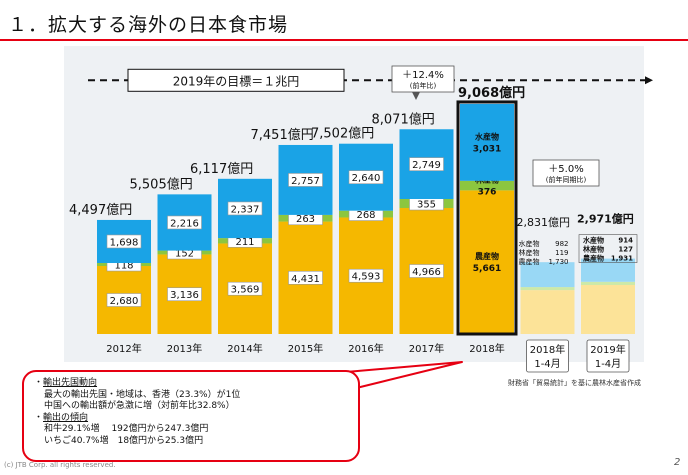 Image resolution: width=688 pixels, height=475 pixels. I want to click on category-label-2: 2014年, so click(244, 348).